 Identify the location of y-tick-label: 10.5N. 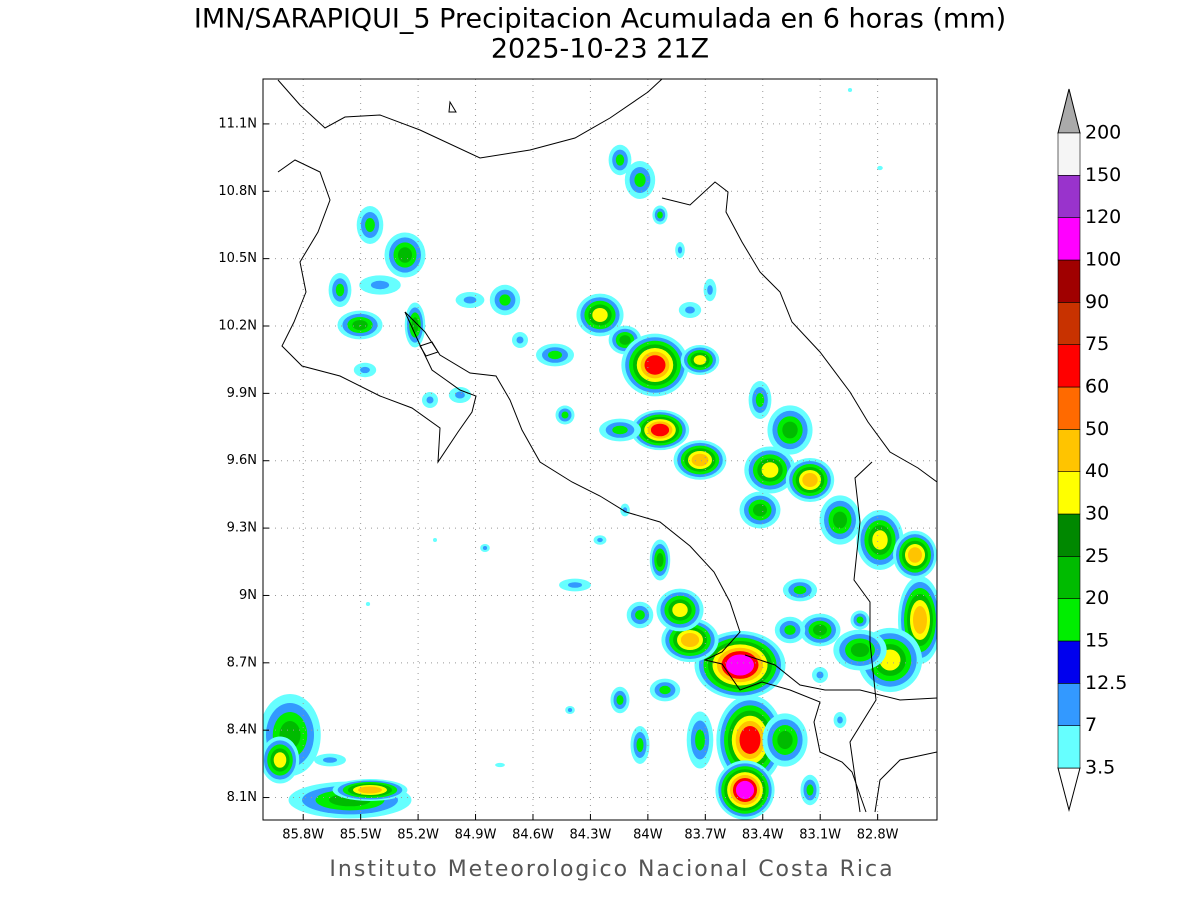
(237, 258).